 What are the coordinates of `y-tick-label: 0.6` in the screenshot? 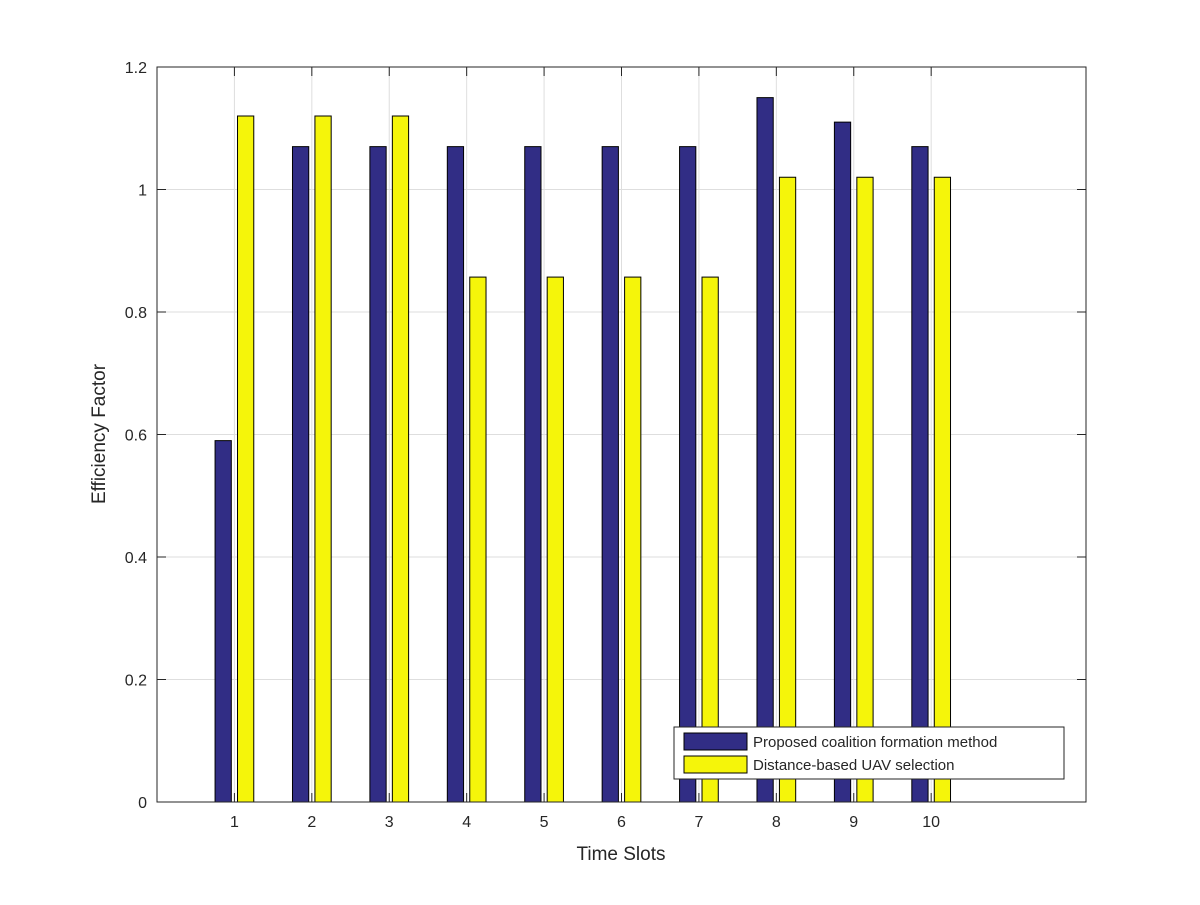 It's located at (136, 436).